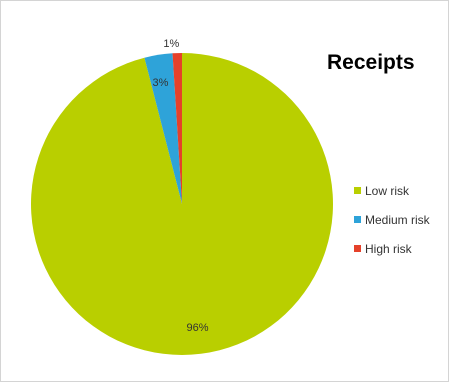  What do you see at coordinates (163, 129) in the screenshot?
I see `pie-slice-medium-risk` at bounding box center [163, 129].